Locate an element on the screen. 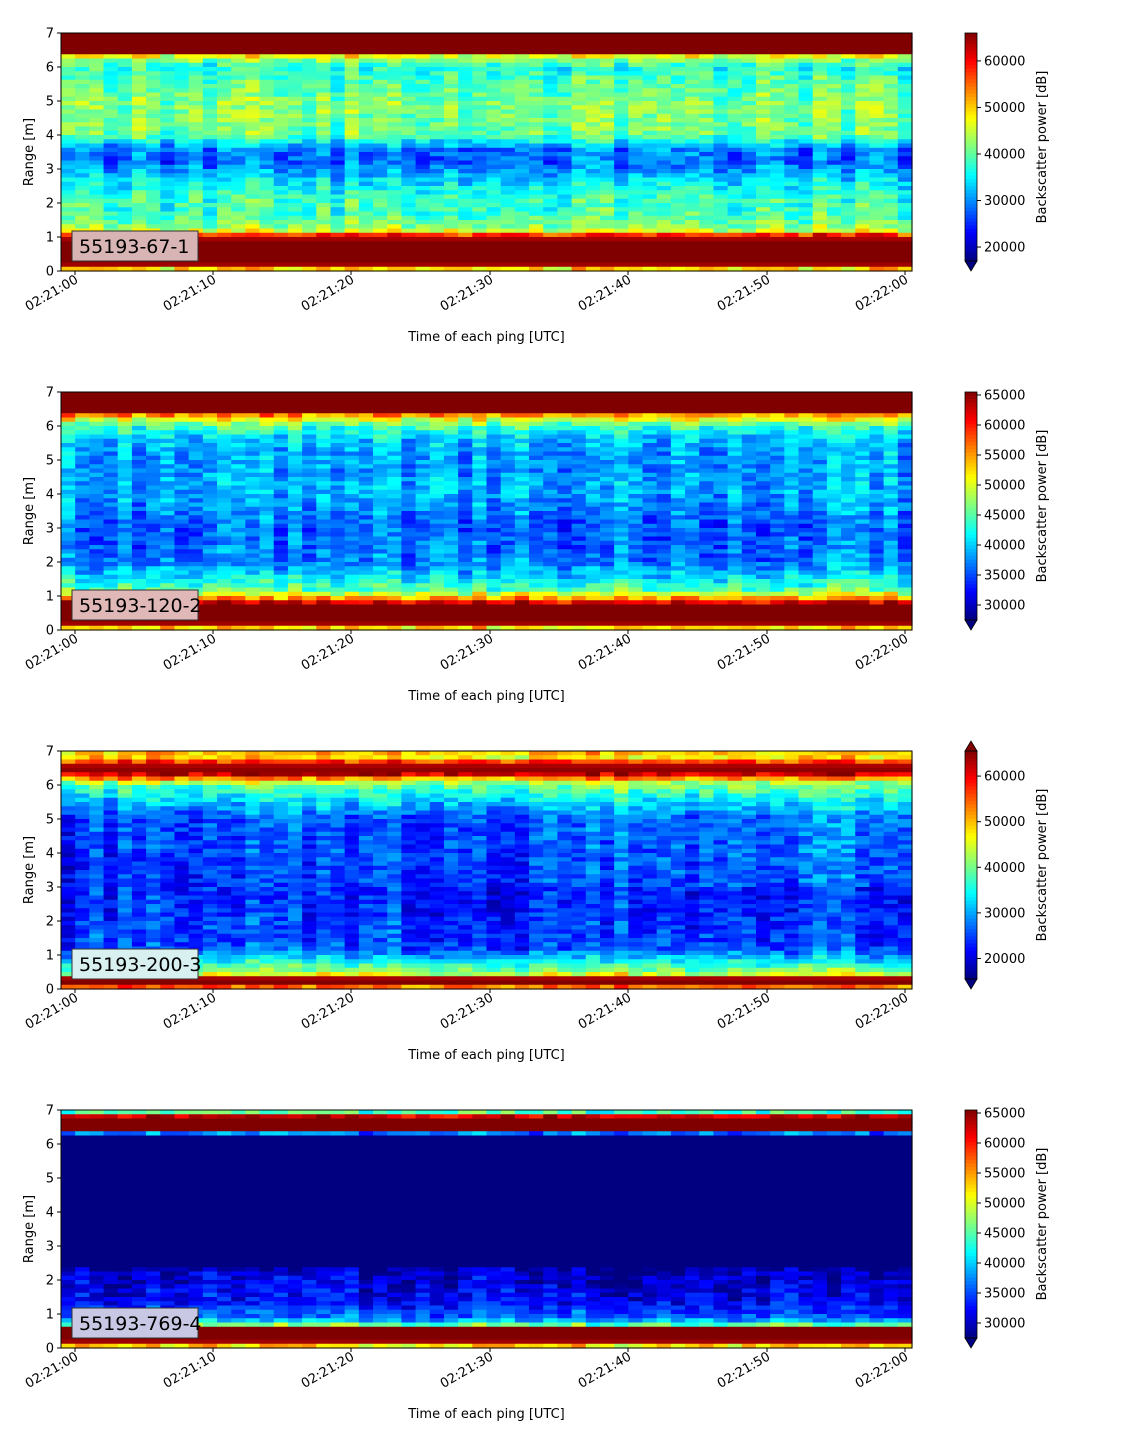 The height and width of the screenshot is (1440, 1140). sample-label: 55193-769-4 is located at coordinates (140, 1324).